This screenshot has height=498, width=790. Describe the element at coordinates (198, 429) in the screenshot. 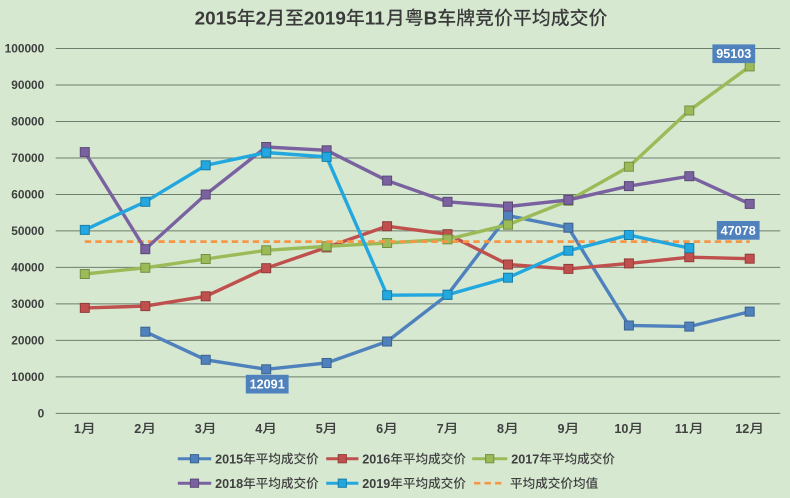

I see `svg-text: 3` at that location.